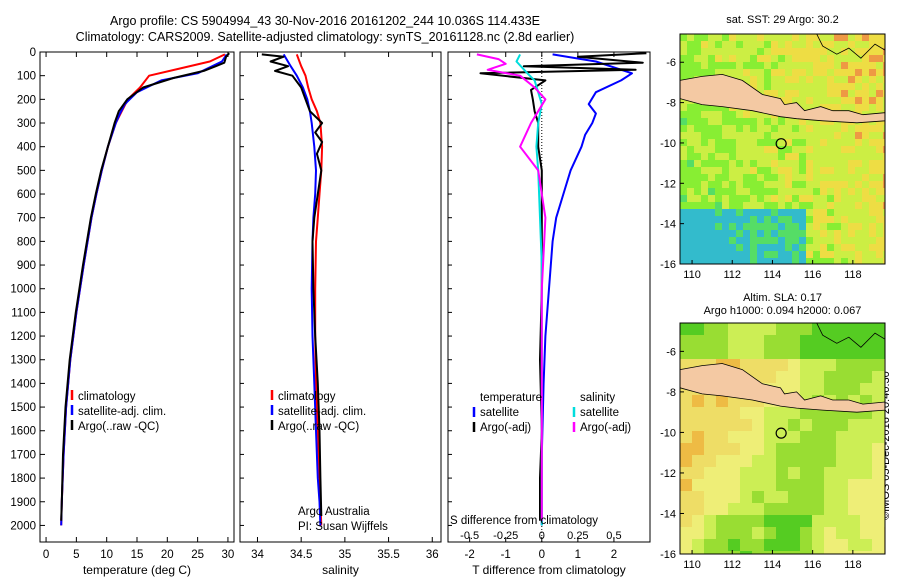  Describe the element at coordinates (853, 565) in the screenshot. I see `x-tick-label: 118` at that location.